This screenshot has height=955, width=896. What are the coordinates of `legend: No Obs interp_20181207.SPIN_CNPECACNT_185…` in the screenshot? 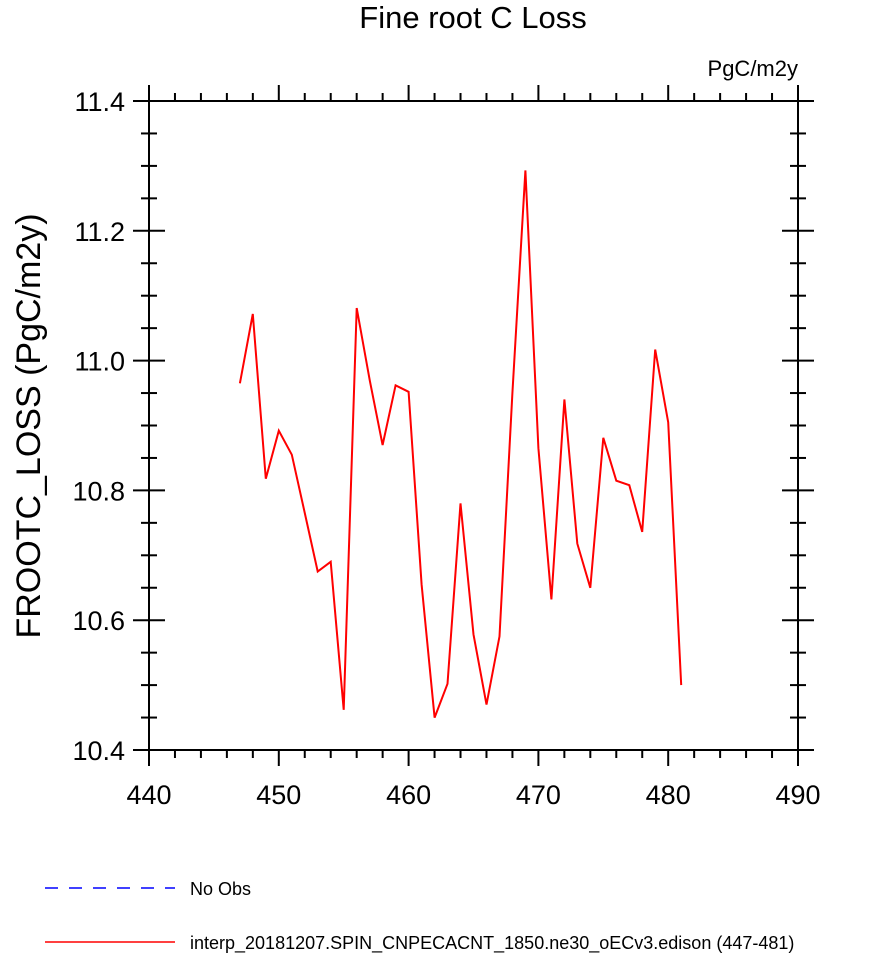 It's located at (419, 916).